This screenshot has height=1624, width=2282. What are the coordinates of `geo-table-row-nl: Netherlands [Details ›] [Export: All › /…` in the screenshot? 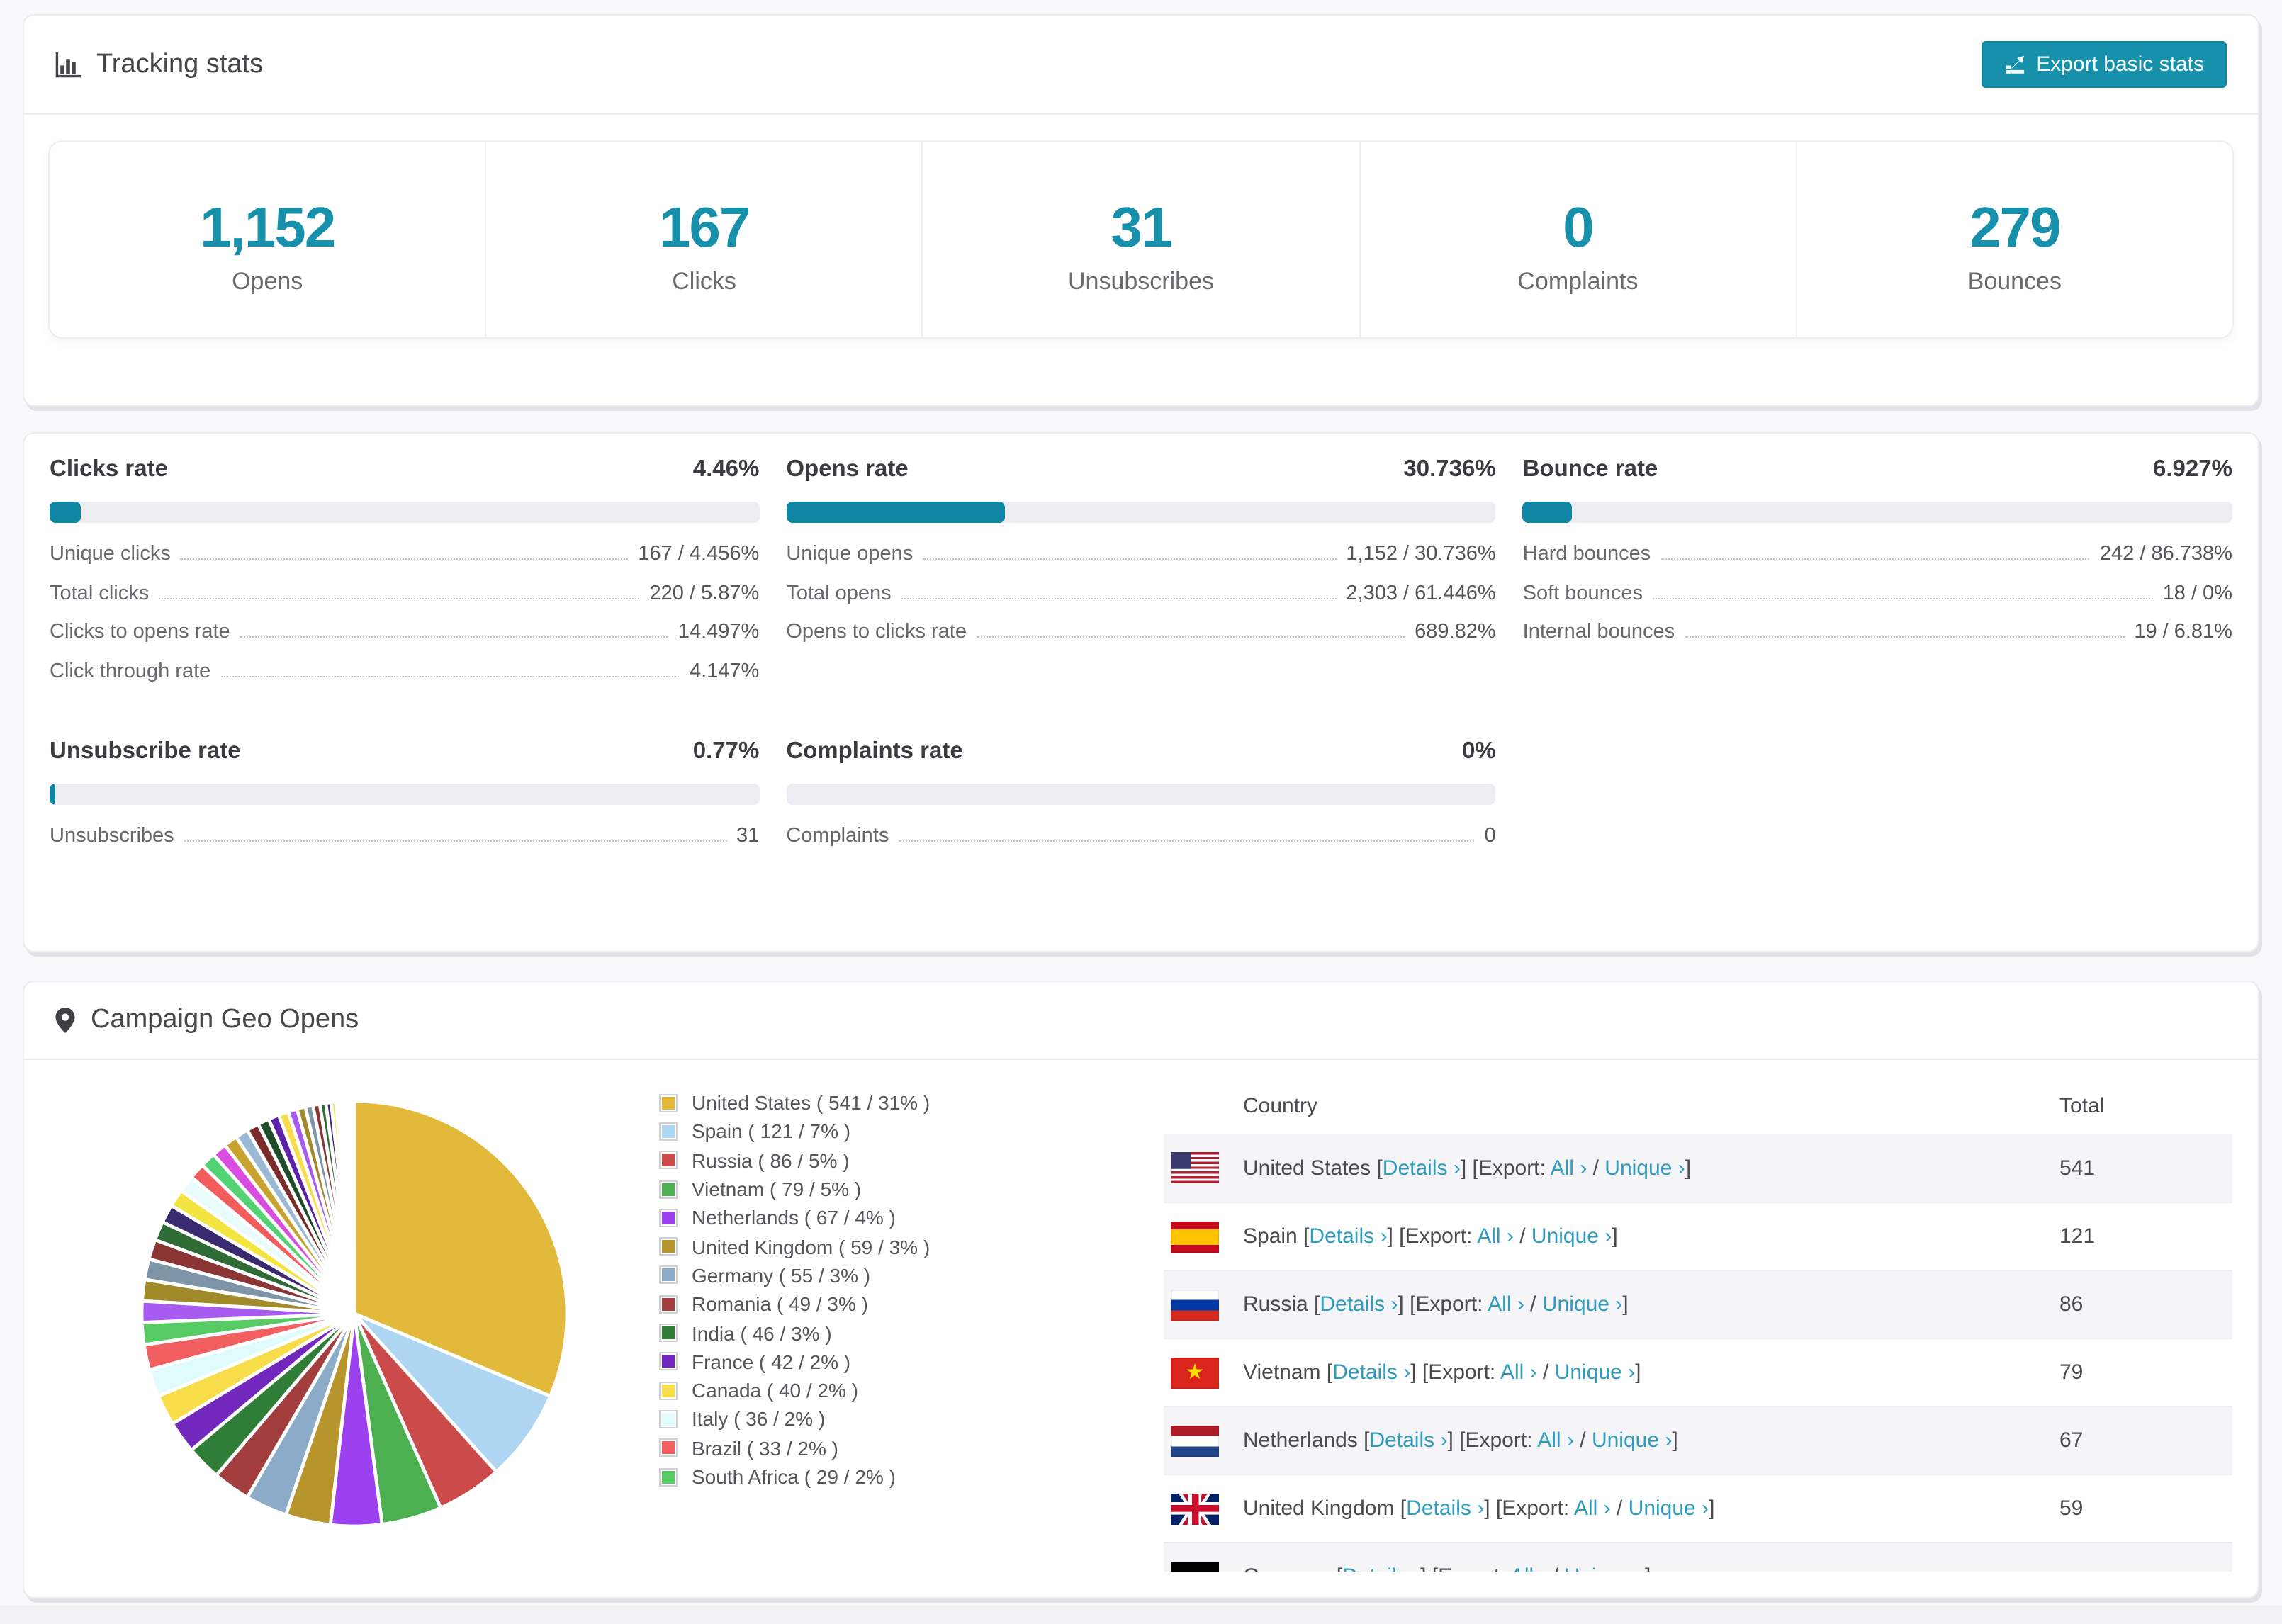 It's located at (1698, 1440).